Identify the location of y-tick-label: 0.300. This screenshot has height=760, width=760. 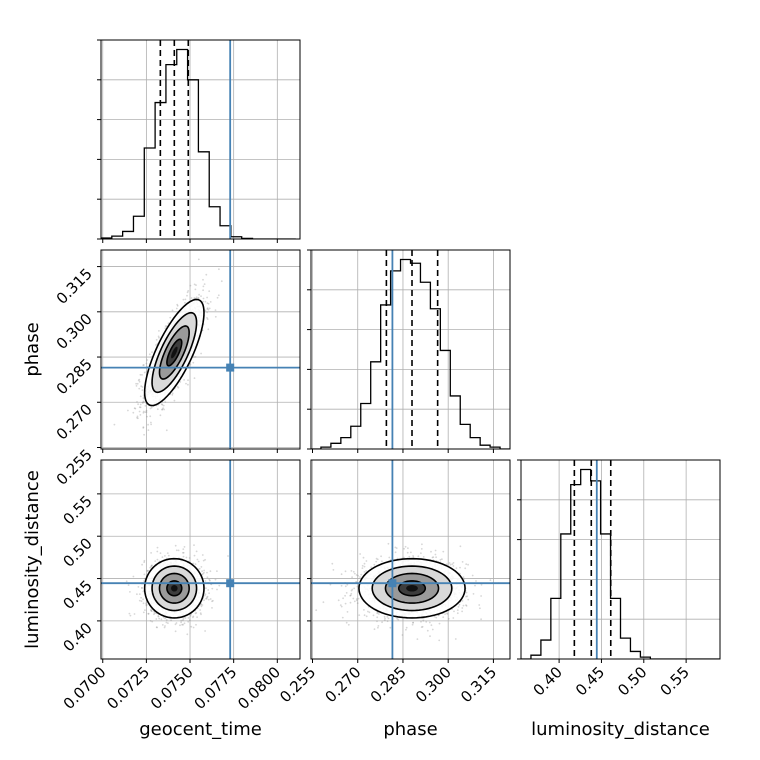
(74, 331).